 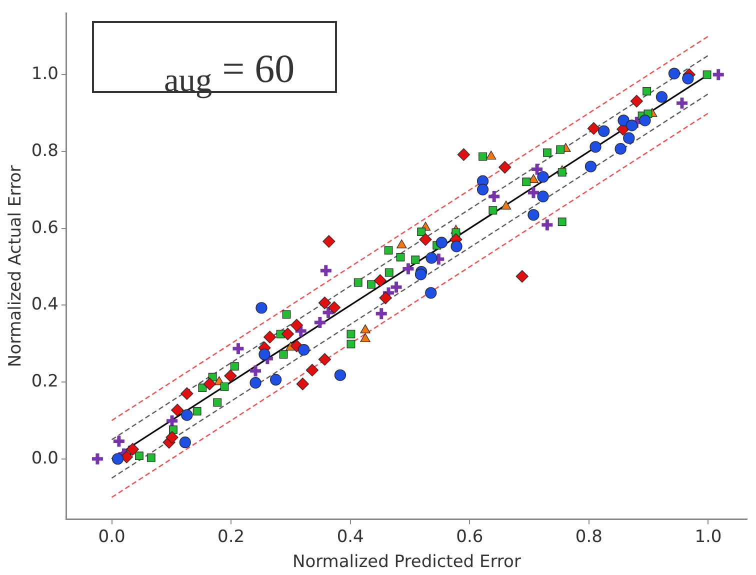 I want to click on x-axis-title: Normalized Predicted Error, so click(x=406, y=562).